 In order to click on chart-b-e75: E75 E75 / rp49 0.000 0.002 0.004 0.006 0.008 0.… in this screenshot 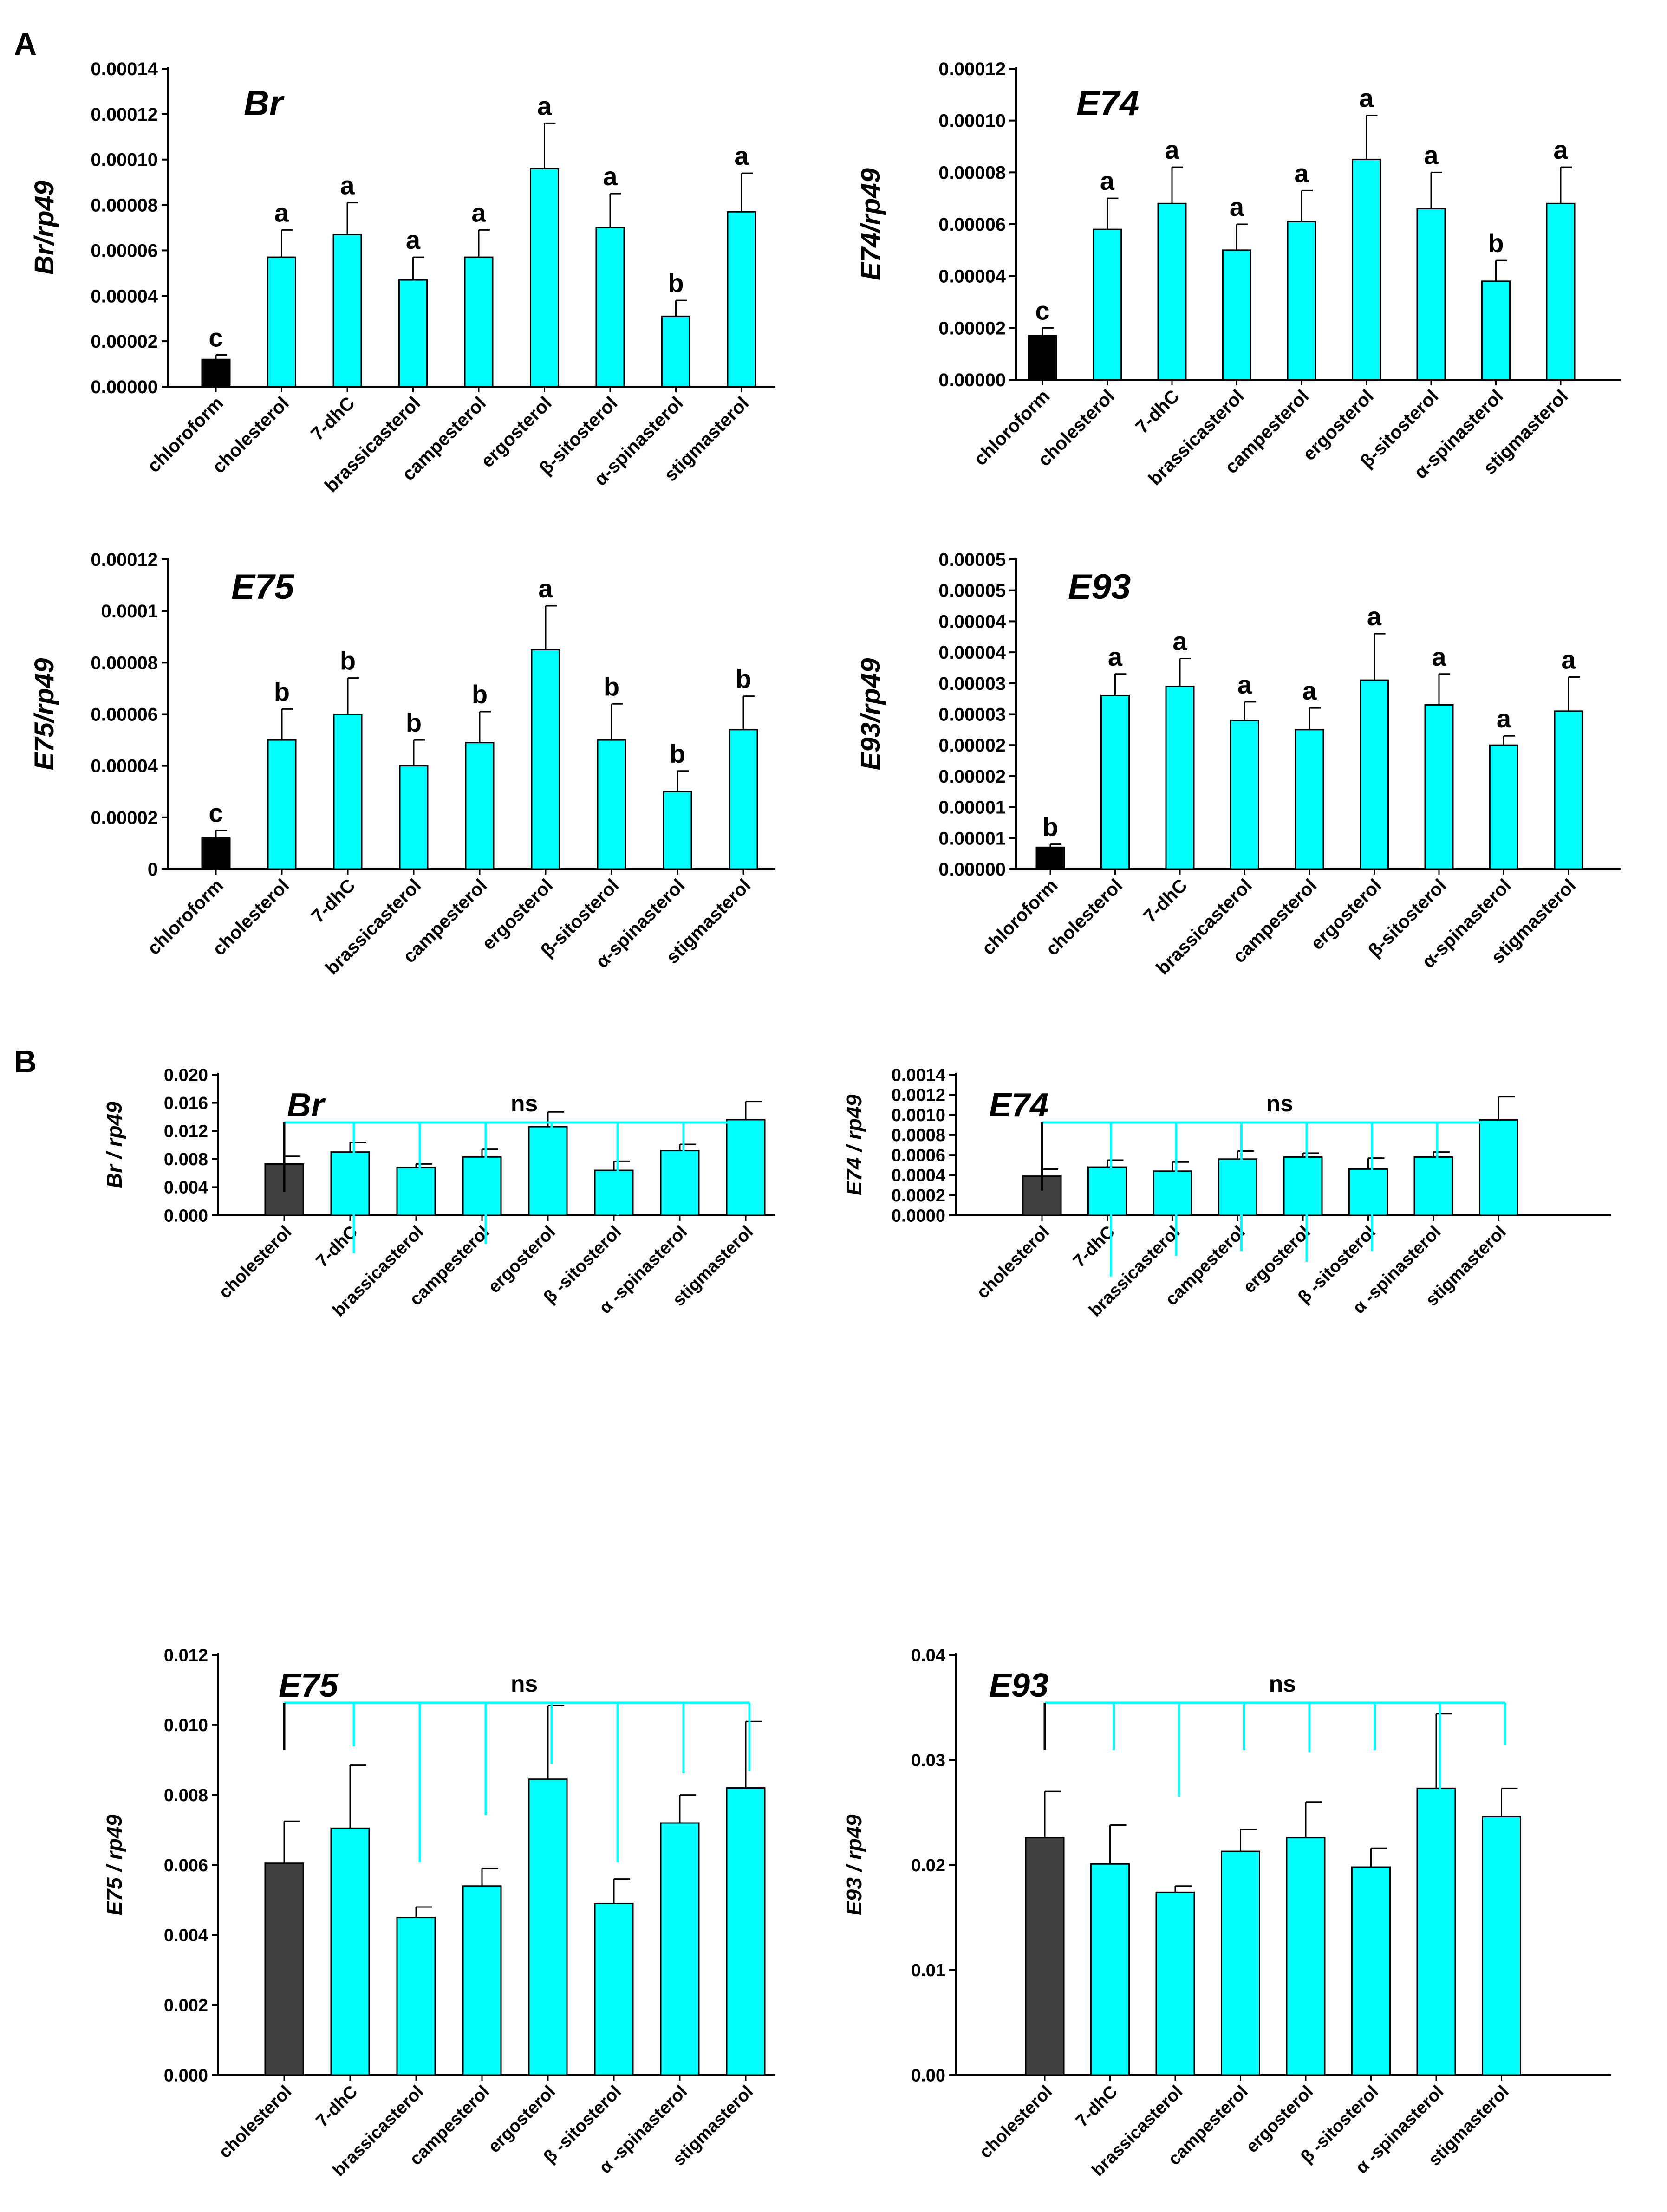, I will do `click(438, 1913)`.